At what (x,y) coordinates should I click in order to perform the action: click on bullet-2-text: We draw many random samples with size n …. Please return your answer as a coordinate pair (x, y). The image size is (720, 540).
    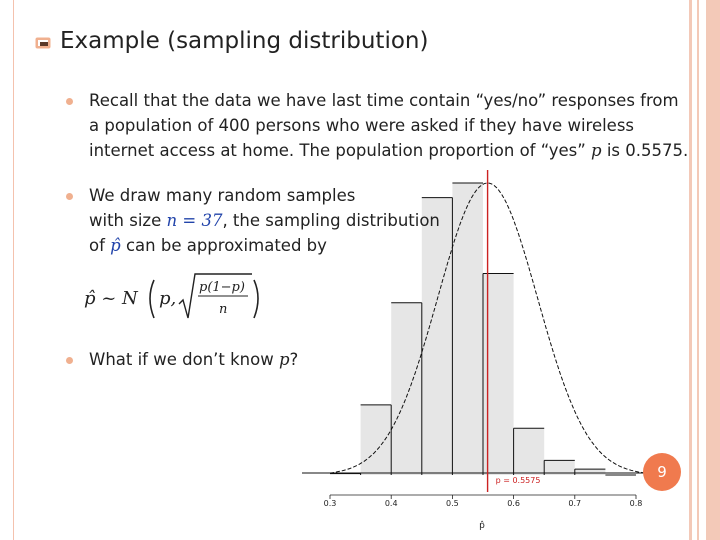
    Looking at the image, I should click on (264, 220).